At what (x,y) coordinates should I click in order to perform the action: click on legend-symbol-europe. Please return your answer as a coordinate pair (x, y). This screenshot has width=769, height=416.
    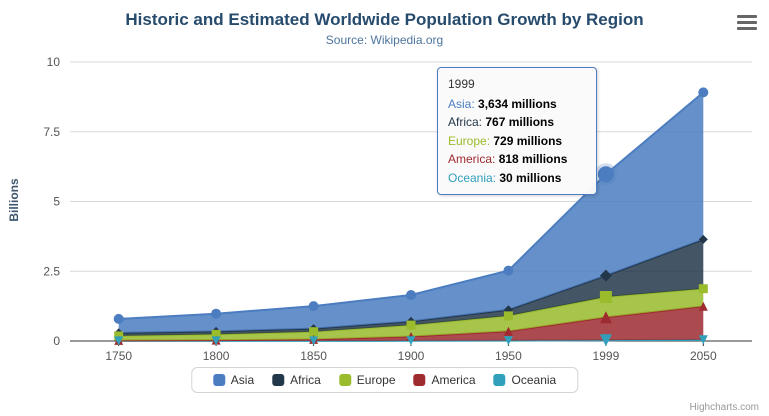
    Looking at the image, I should click on (344, 380).